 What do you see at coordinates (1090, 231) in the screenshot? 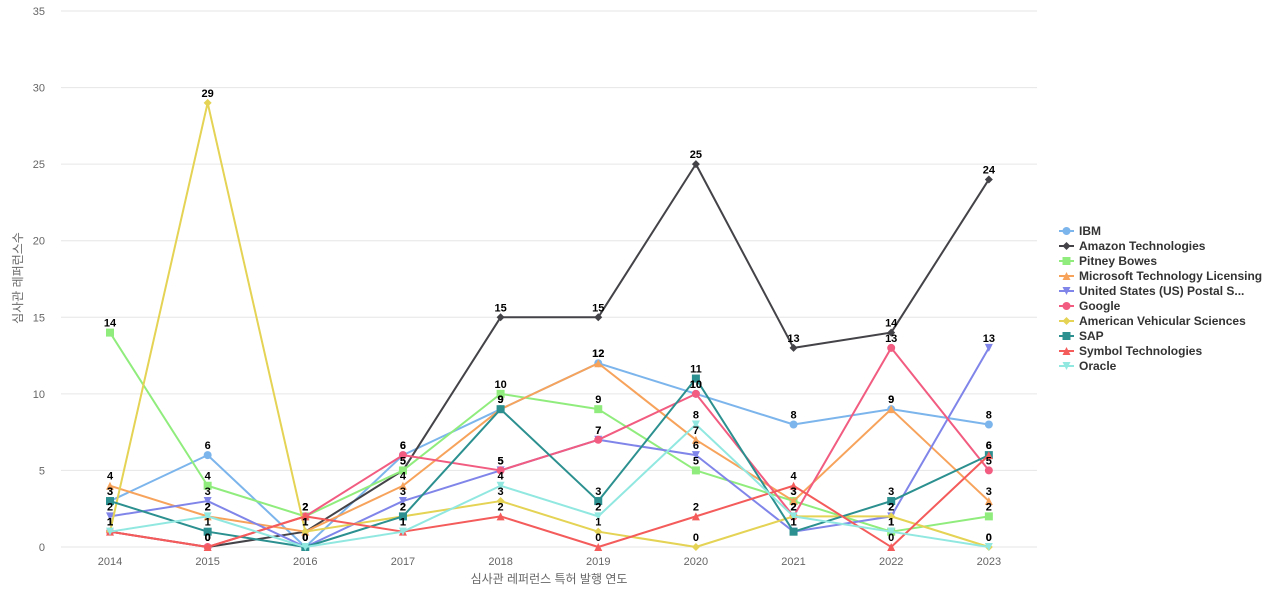
I see `legend-label: IBM` at bounding box center [1090, 231].